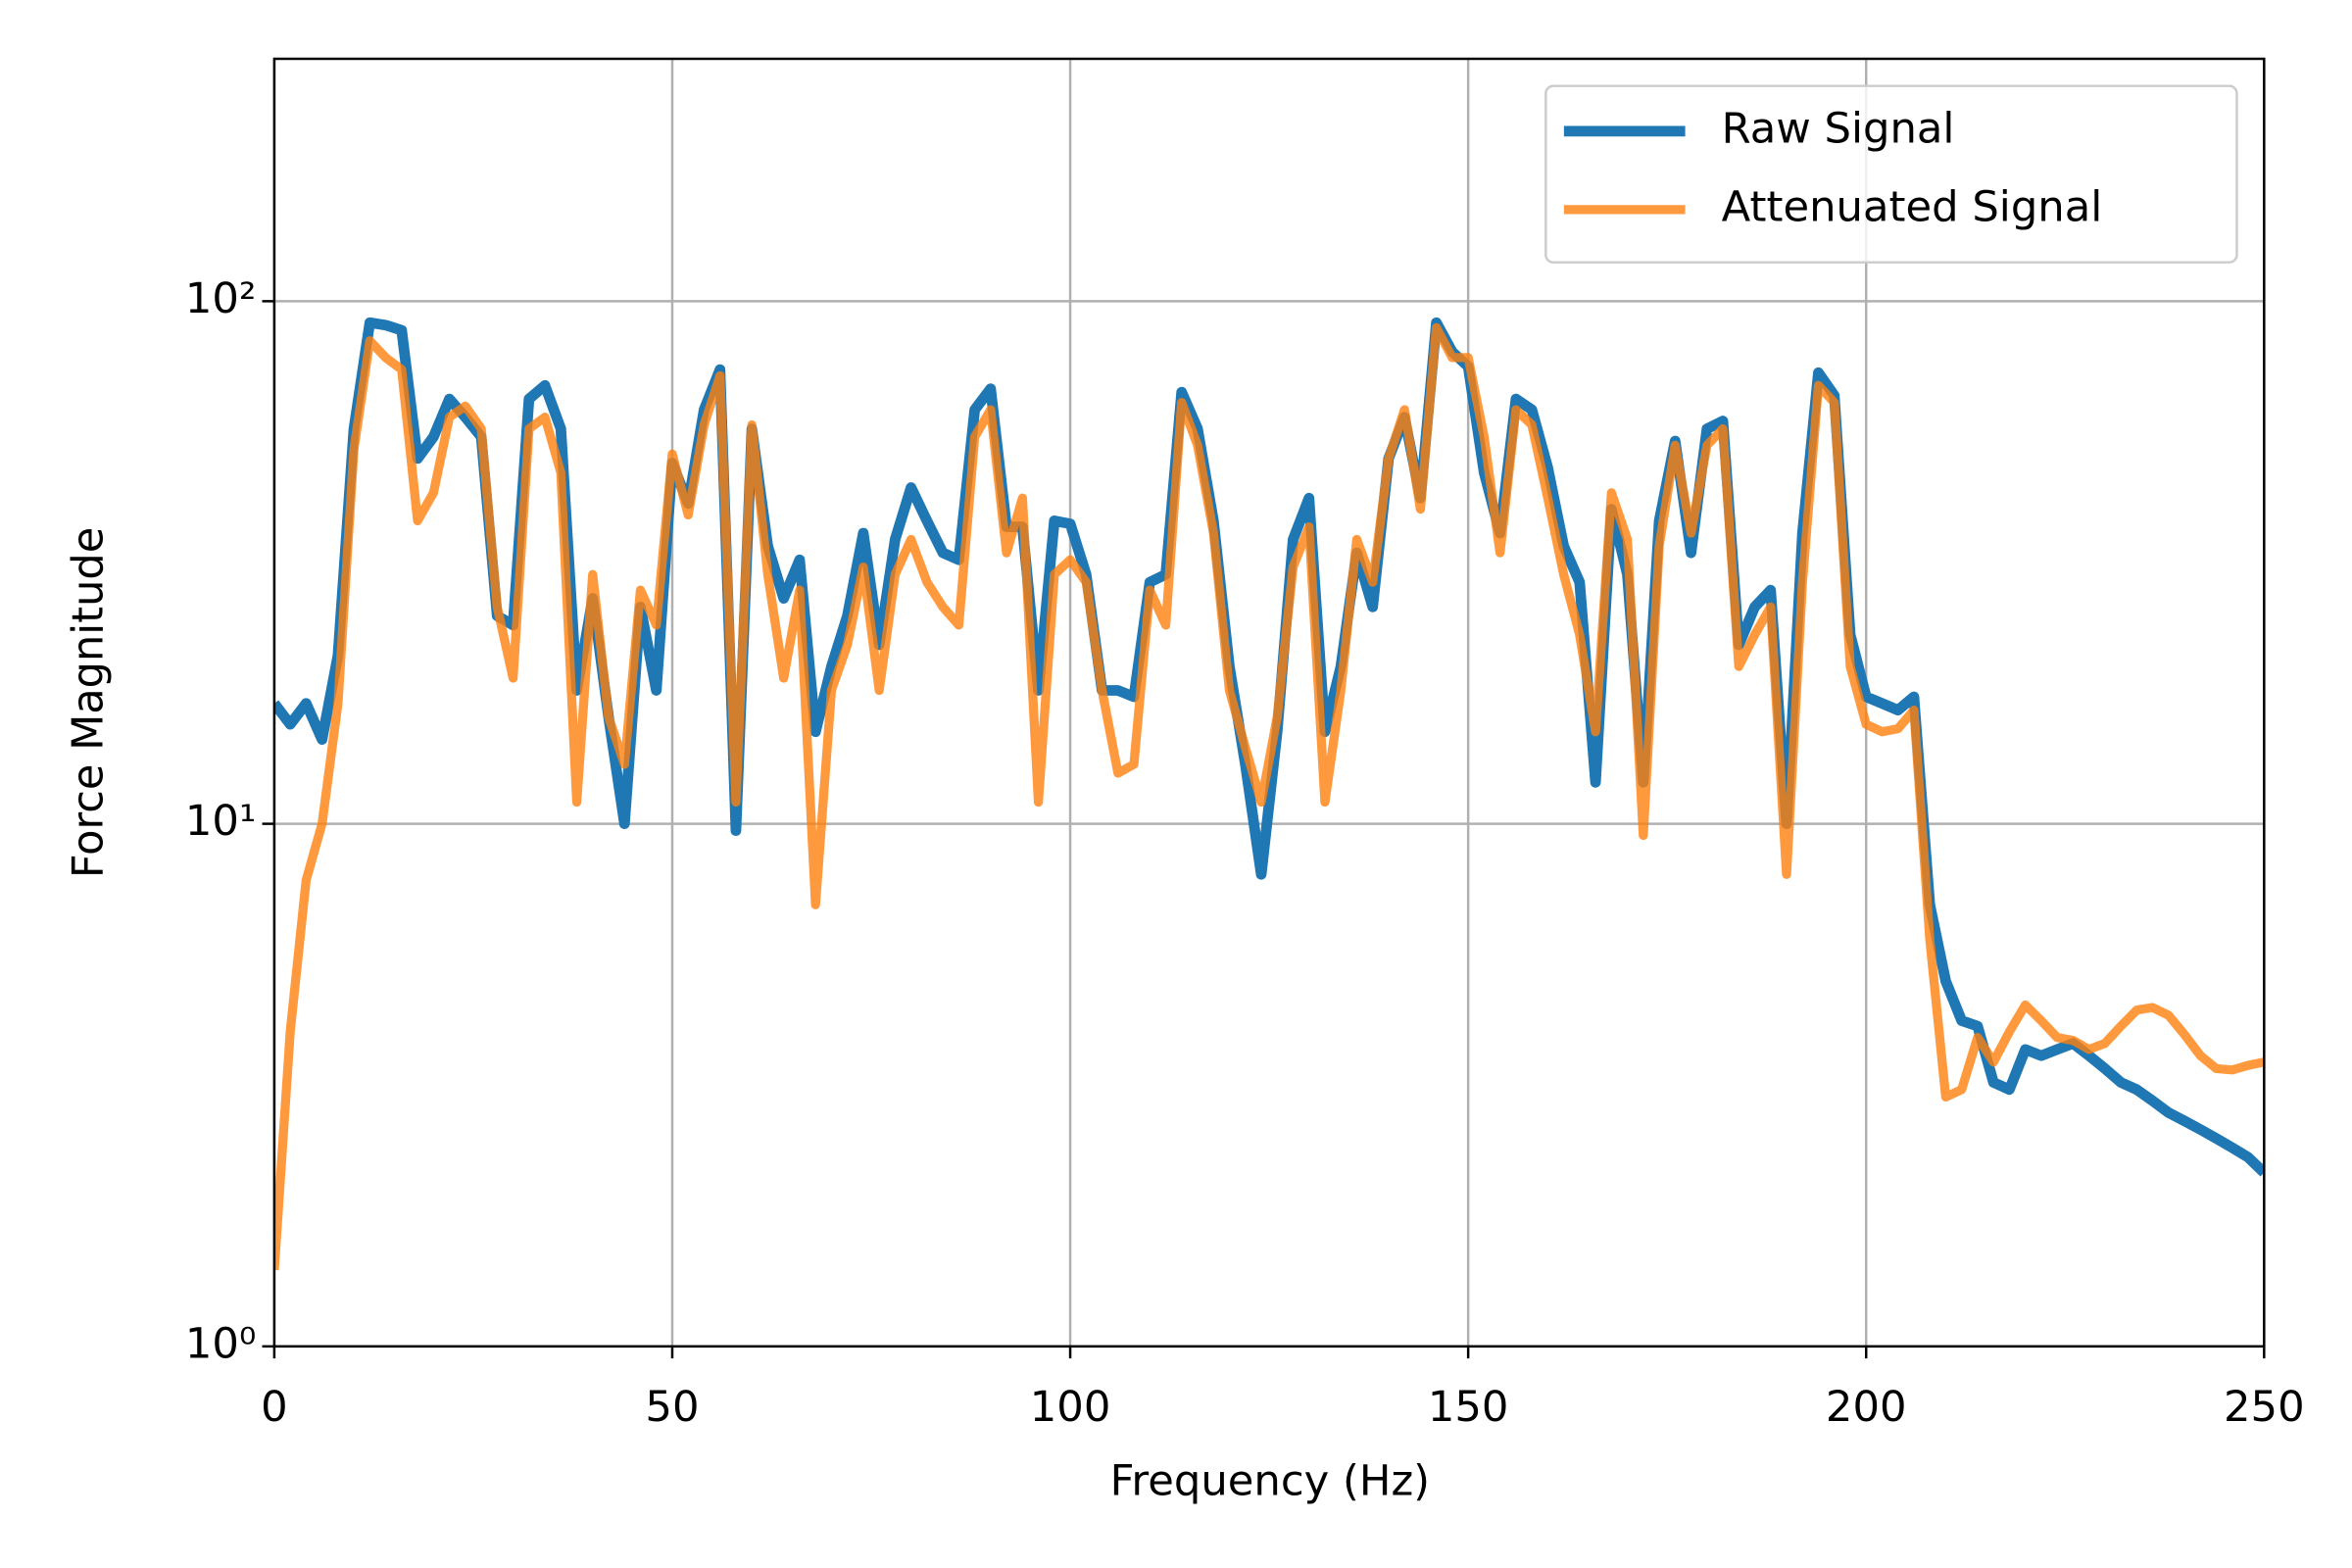 This screenshot has height=1568, width=2352. I want to click on legend-label: Attenuated Signal, so click(1912, 206).